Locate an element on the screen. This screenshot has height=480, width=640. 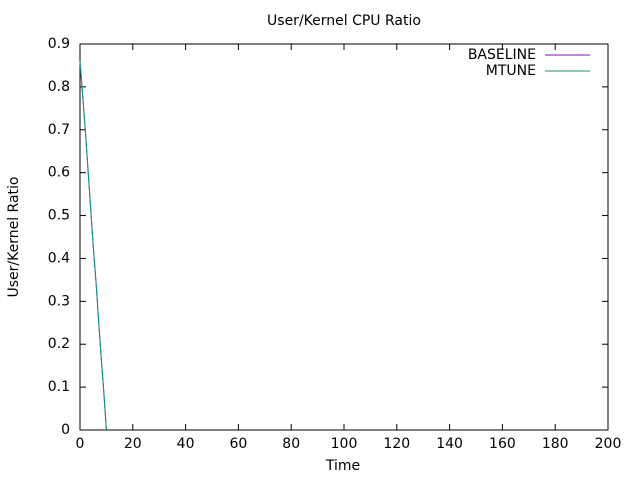
x-tick-label: 180 is located at coordinates (555, 444).